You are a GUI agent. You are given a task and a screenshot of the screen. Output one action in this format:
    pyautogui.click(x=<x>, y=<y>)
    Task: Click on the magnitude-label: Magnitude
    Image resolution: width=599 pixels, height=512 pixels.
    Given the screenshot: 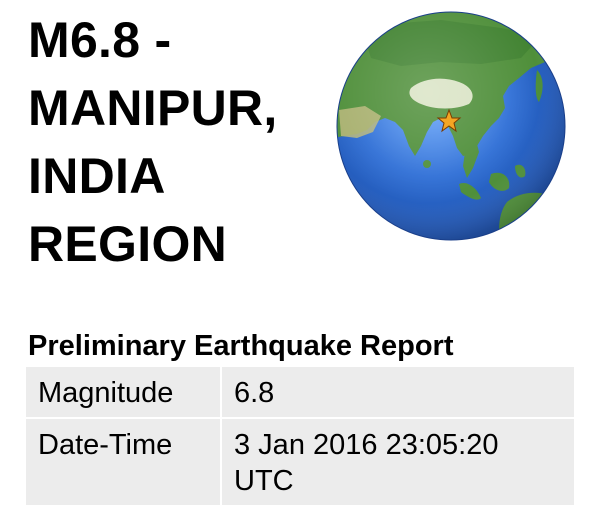 What is the action you would take?
    pyautogui.click(x=124, y=392)
    